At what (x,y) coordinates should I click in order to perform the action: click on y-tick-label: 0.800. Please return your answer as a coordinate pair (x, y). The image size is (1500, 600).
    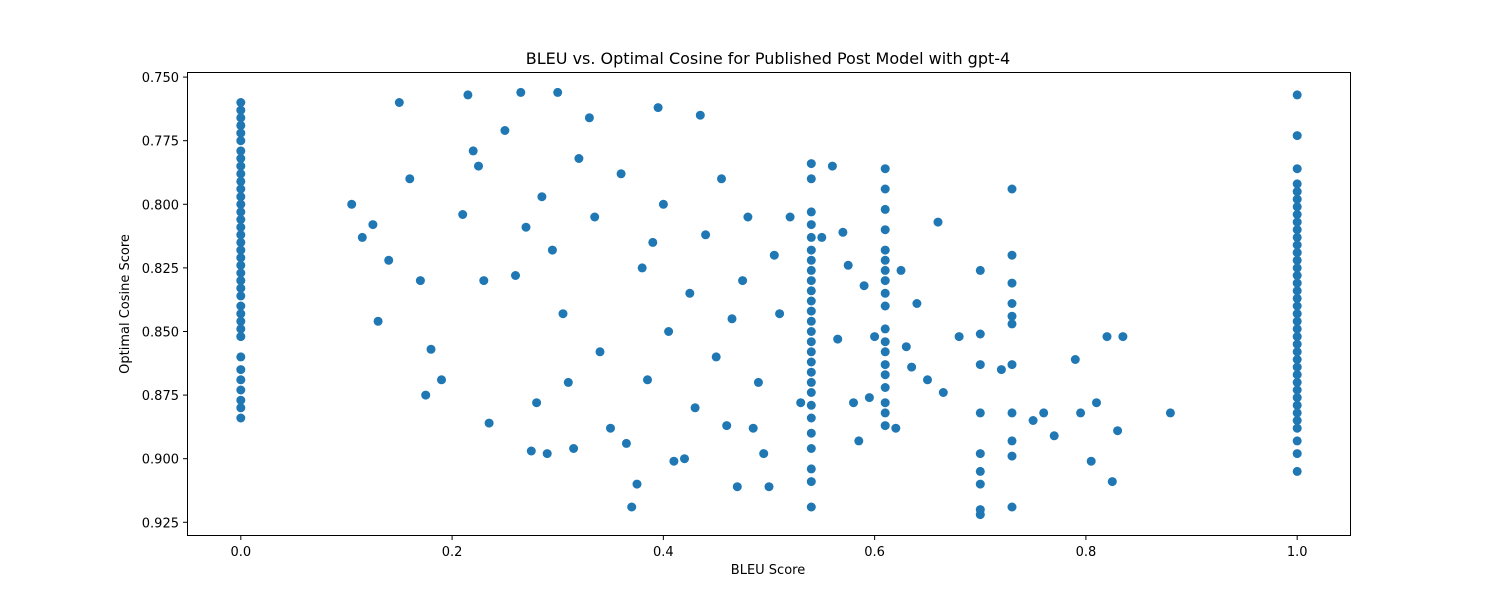
    Looking at the image, I should click on (160, 205).